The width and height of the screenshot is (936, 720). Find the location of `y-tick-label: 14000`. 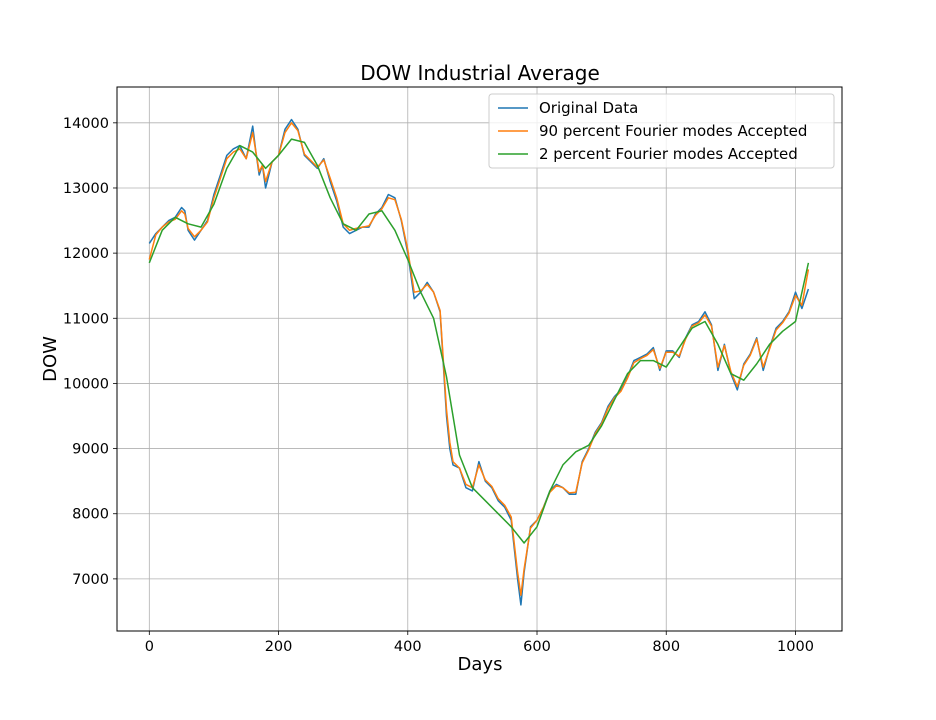

y-tick-label: 14000 is located at coordinates (86, 124).